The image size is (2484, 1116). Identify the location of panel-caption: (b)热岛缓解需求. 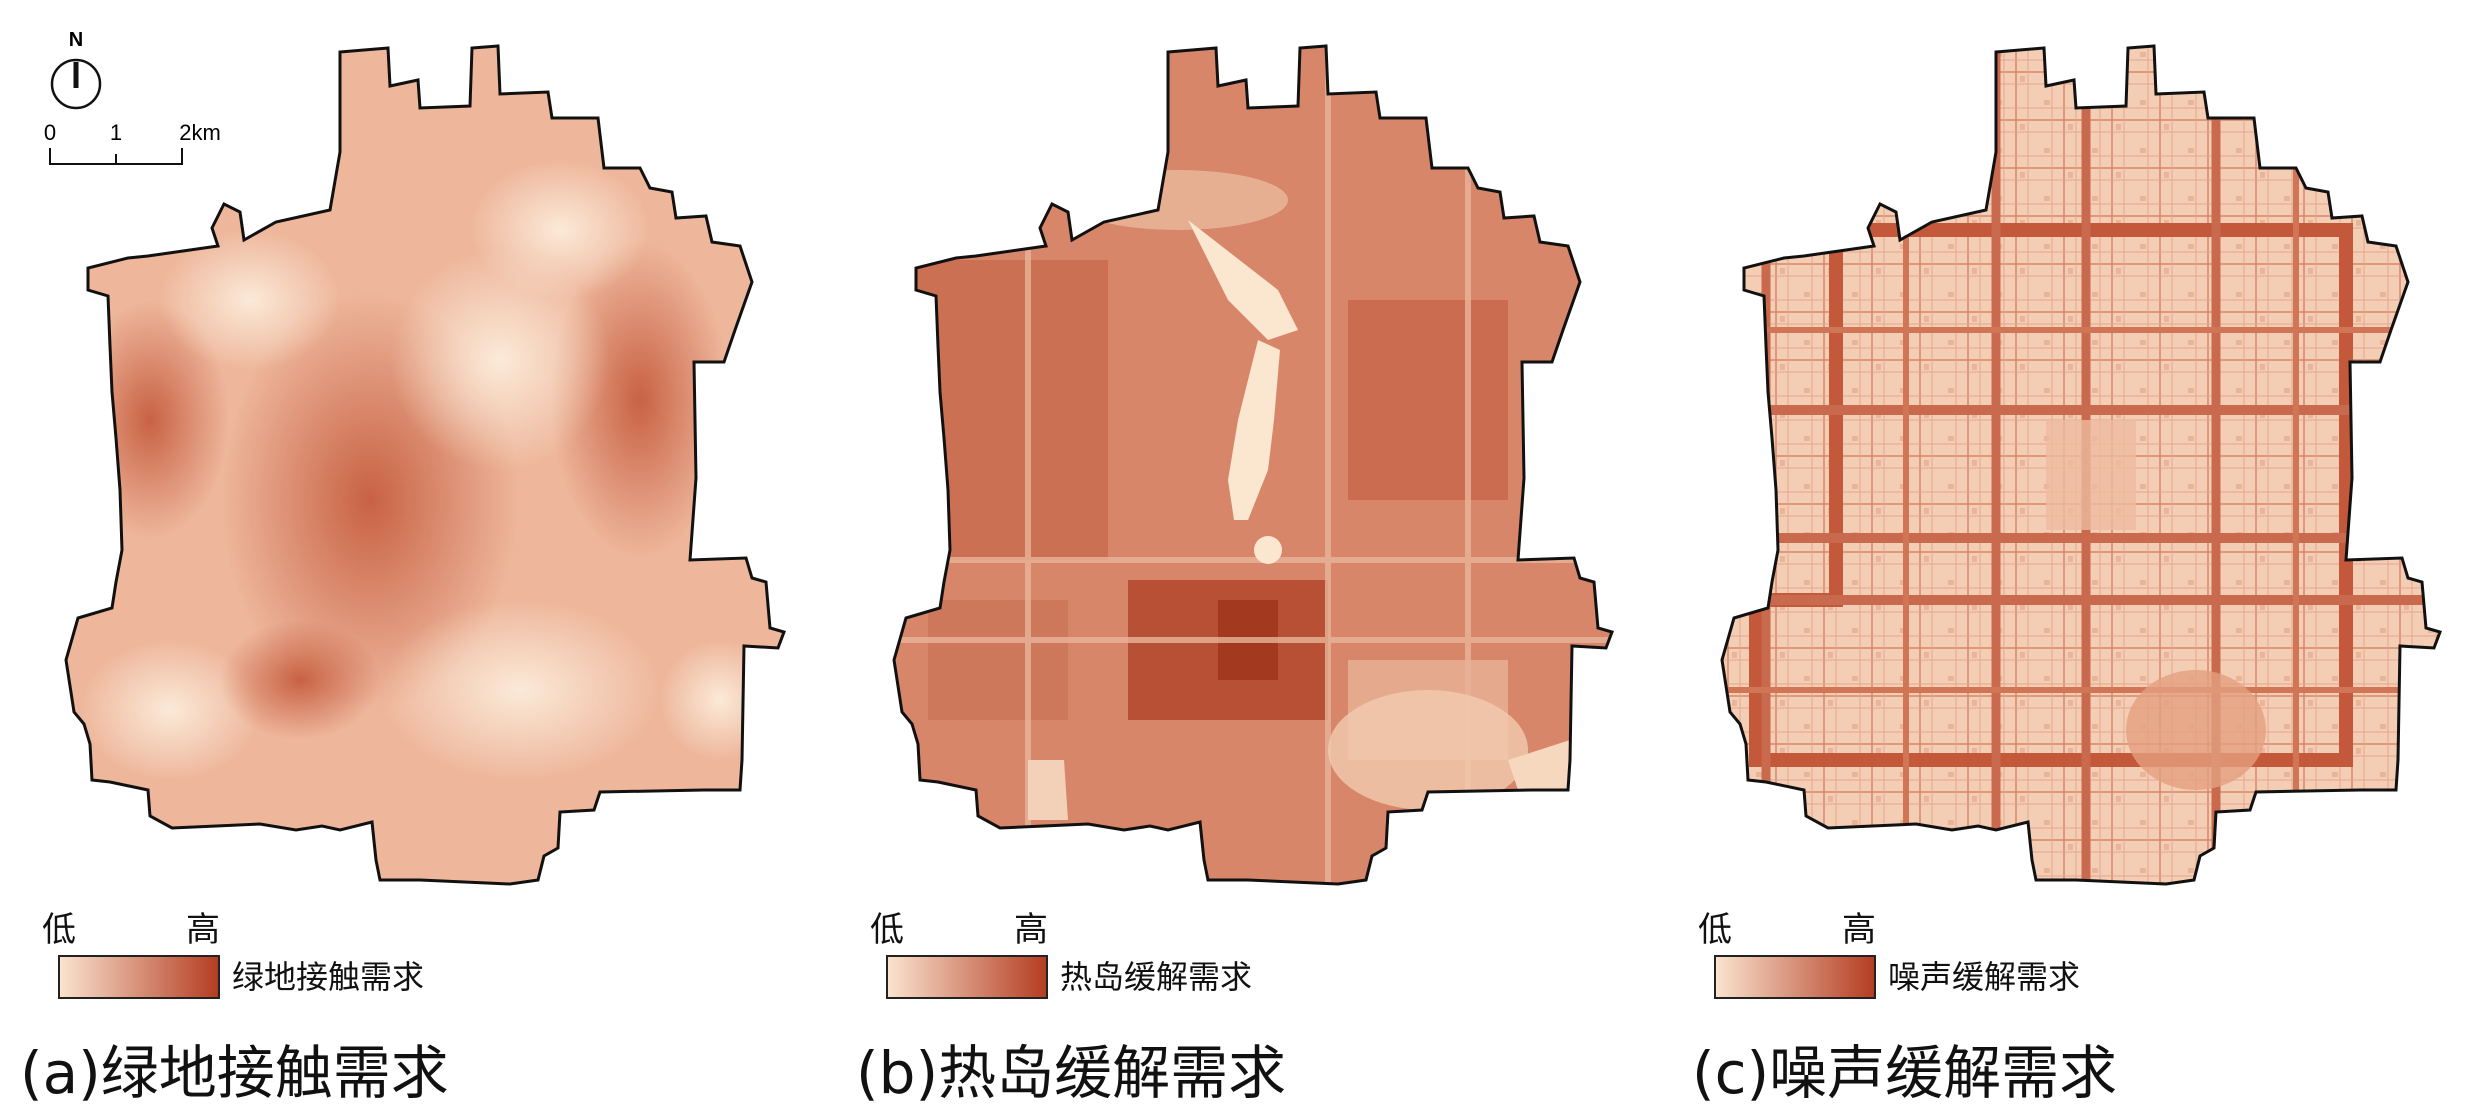
(1071, 1073).